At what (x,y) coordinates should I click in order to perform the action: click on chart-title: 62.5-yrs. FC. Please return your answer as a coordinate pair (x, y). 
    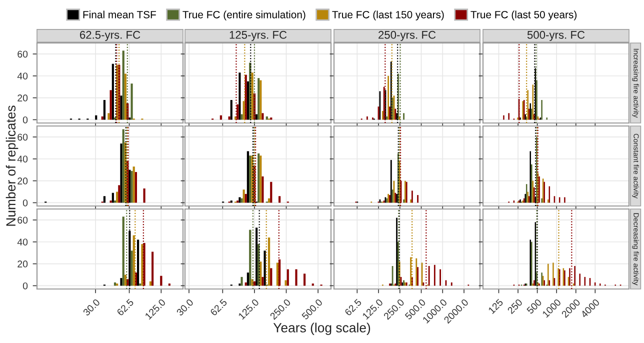
    Looking at the image, I should click on (110, 35).